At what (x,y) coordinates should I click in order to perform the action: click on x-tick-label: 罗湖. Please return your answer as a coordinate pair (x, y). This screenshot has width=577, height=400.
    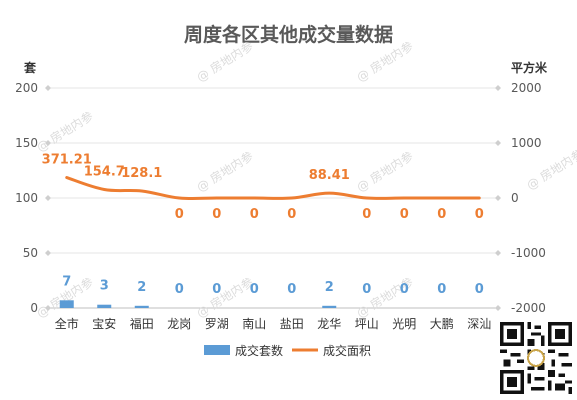
    Looking at the image, I should click on (217, 323).